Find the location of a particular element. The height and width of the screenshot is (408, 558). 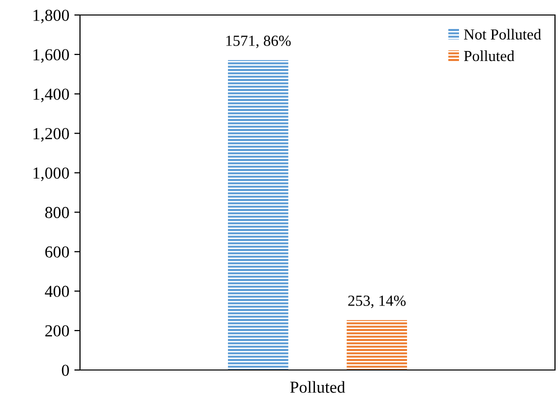

y-tick-label: 600 is located at coordinates (57, 252).